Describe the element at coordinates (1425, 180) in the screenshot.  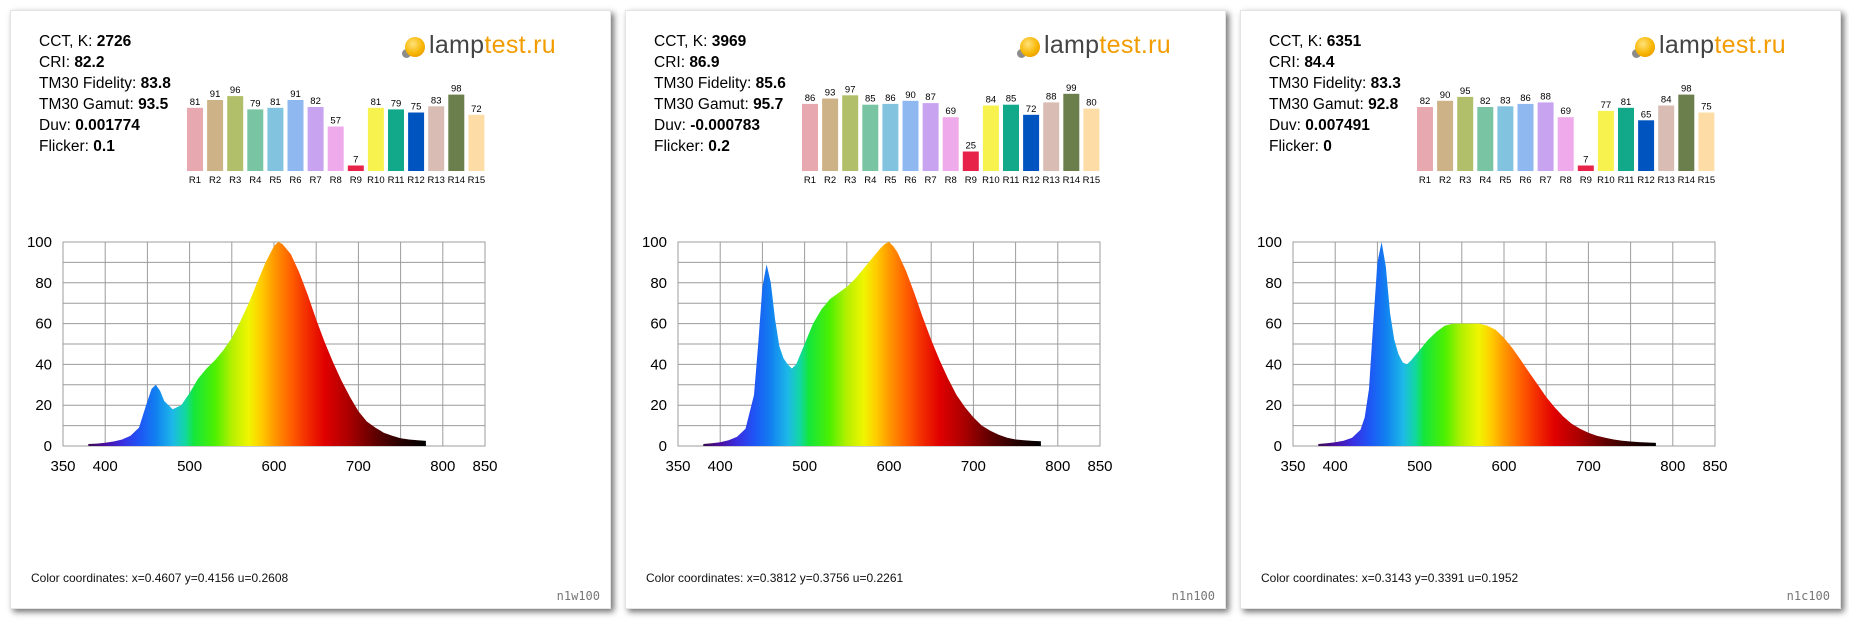
I see `cri-bar-label: R1` at that location.